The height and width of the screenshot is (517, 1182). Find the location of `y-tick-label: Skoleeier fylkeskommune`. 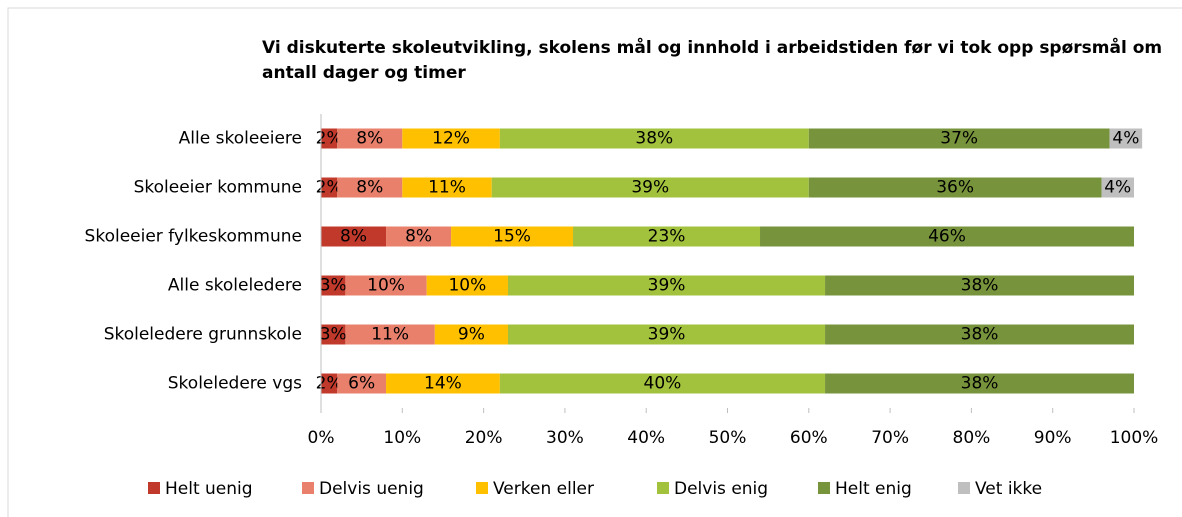

y-tick-label: Skoleeier fylkeskommune is located at coordinates (193, 237).